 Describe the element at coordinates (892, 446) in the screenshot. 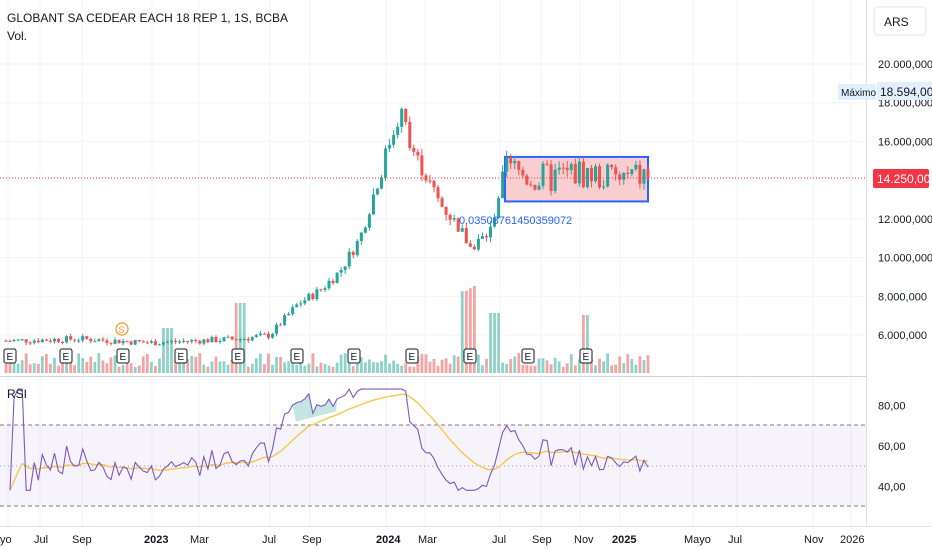

I see `rsi-axis: 80,00 60,00 40,00` at that location.